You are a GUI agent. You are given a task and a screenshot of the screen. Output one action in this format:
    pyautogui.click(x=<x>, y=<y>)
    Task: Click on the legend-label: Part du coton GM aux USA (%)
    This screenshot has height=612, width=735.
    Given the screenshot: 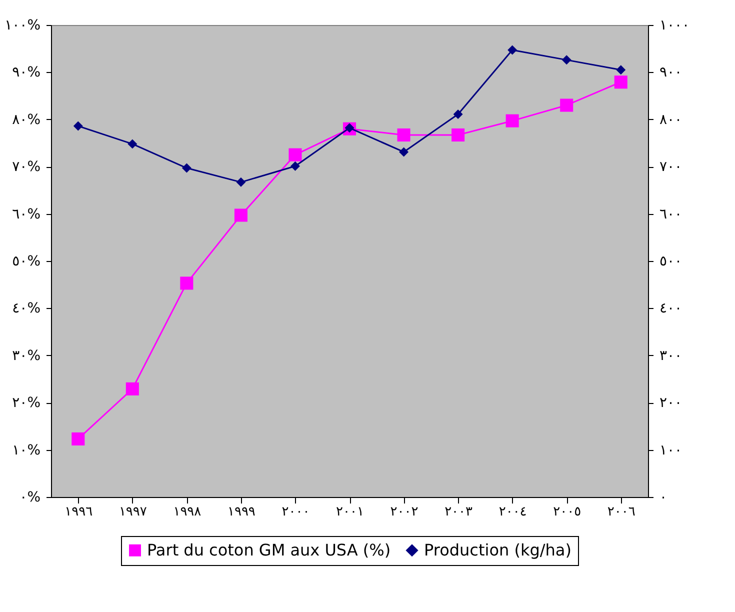 What is the action you would take?
    pyautogui.click(x=269, y=550)
    